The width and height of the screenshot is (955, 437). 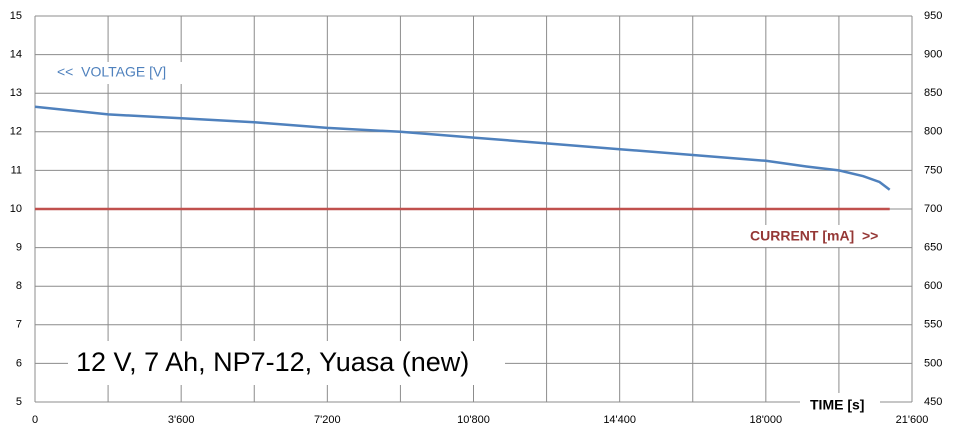 What do you see at coordinates (933, 209) in the screenshot?
I see `y2-tick-label: 700` at bounding box center [933, 209].